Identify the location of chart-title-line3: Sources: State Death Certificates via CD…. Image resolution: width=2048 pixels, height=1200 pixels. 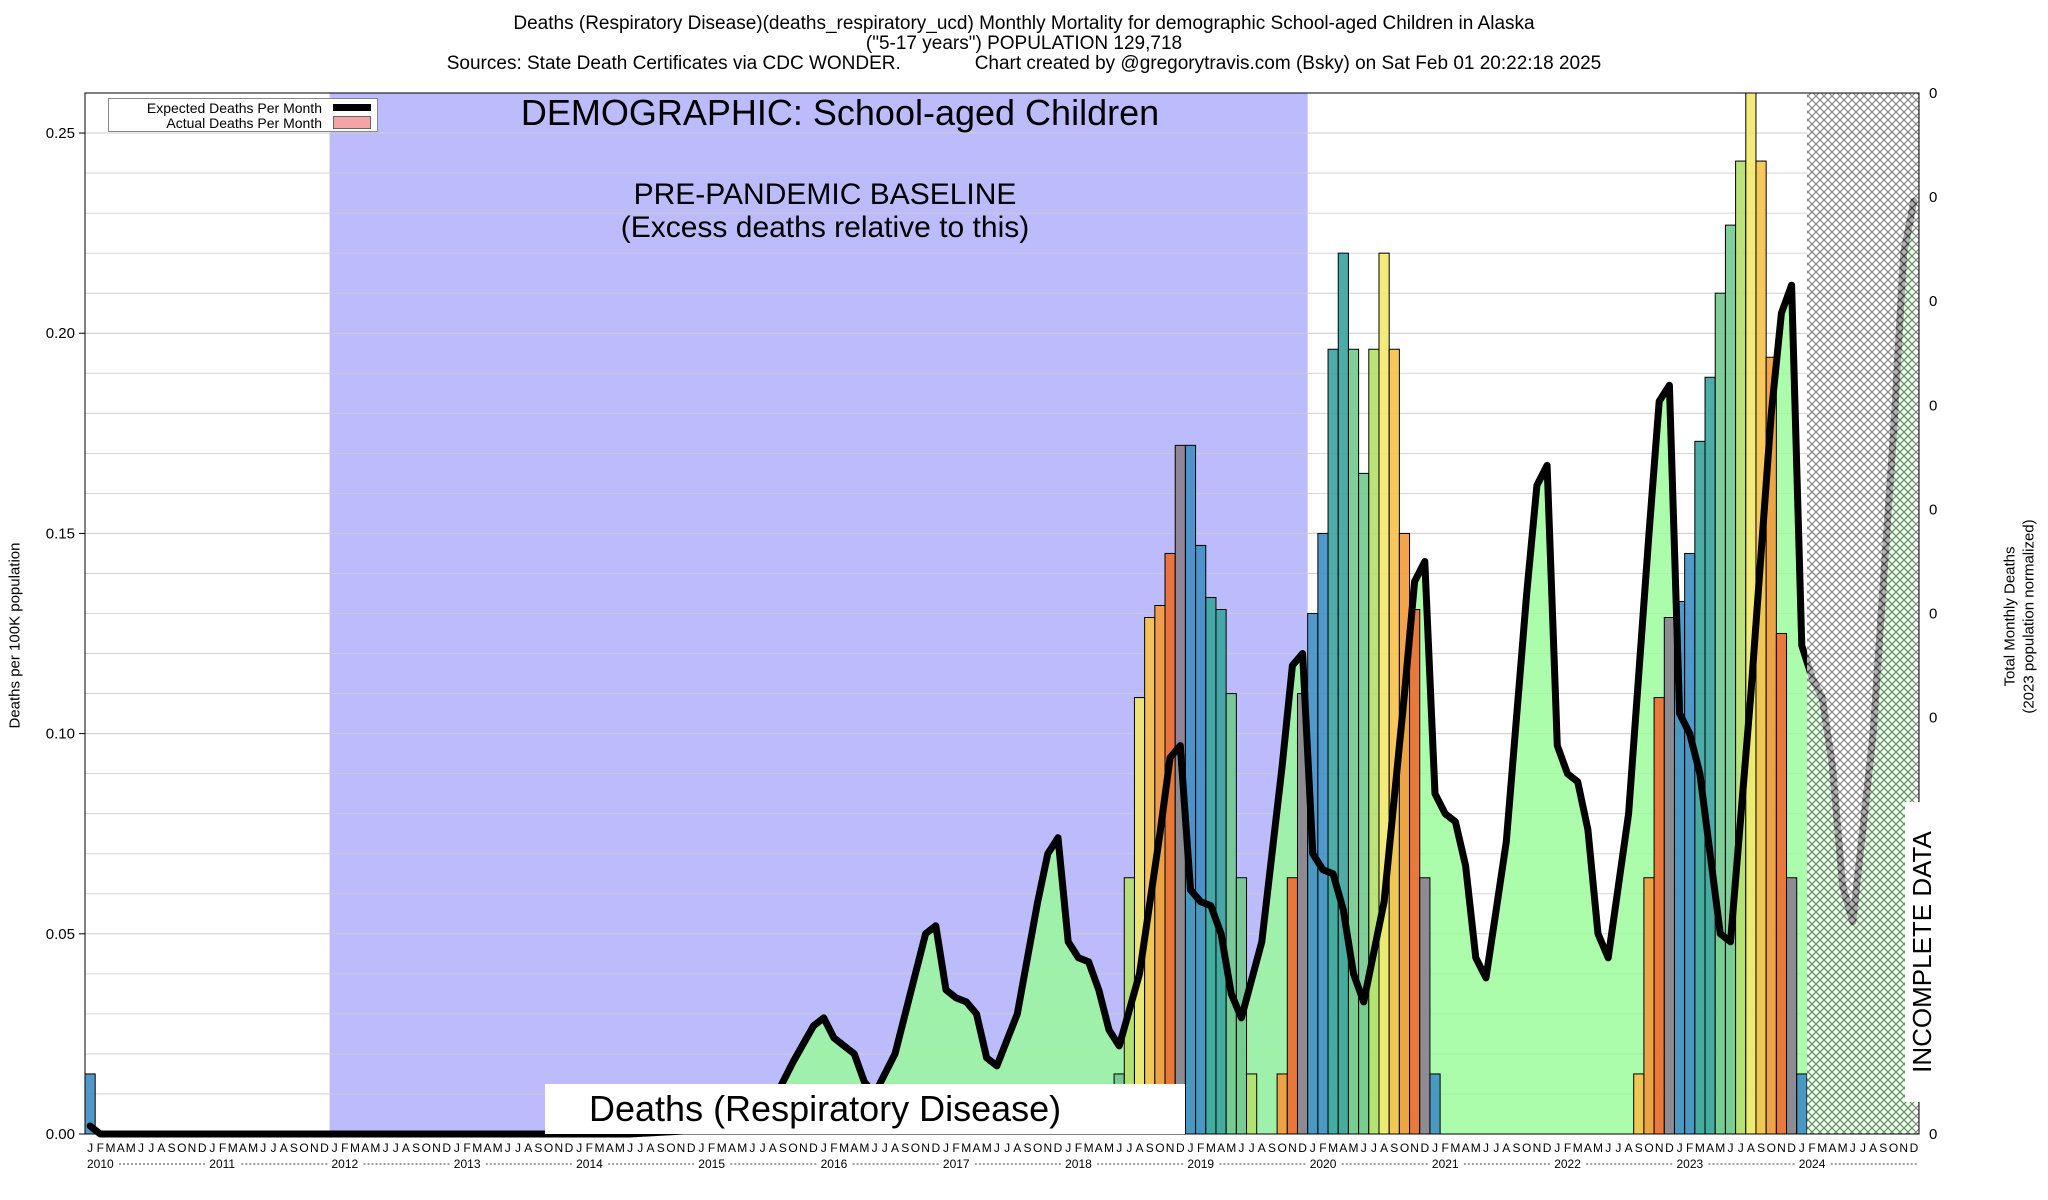
(1024, 64).